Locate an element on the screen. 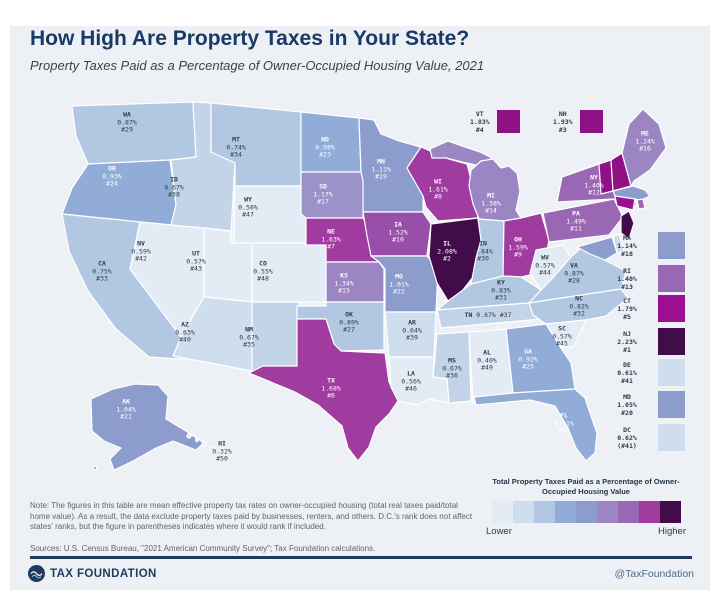 The height and width of the screenshot is (598, 720). state-shape-la is located at coordinates (419, 381).